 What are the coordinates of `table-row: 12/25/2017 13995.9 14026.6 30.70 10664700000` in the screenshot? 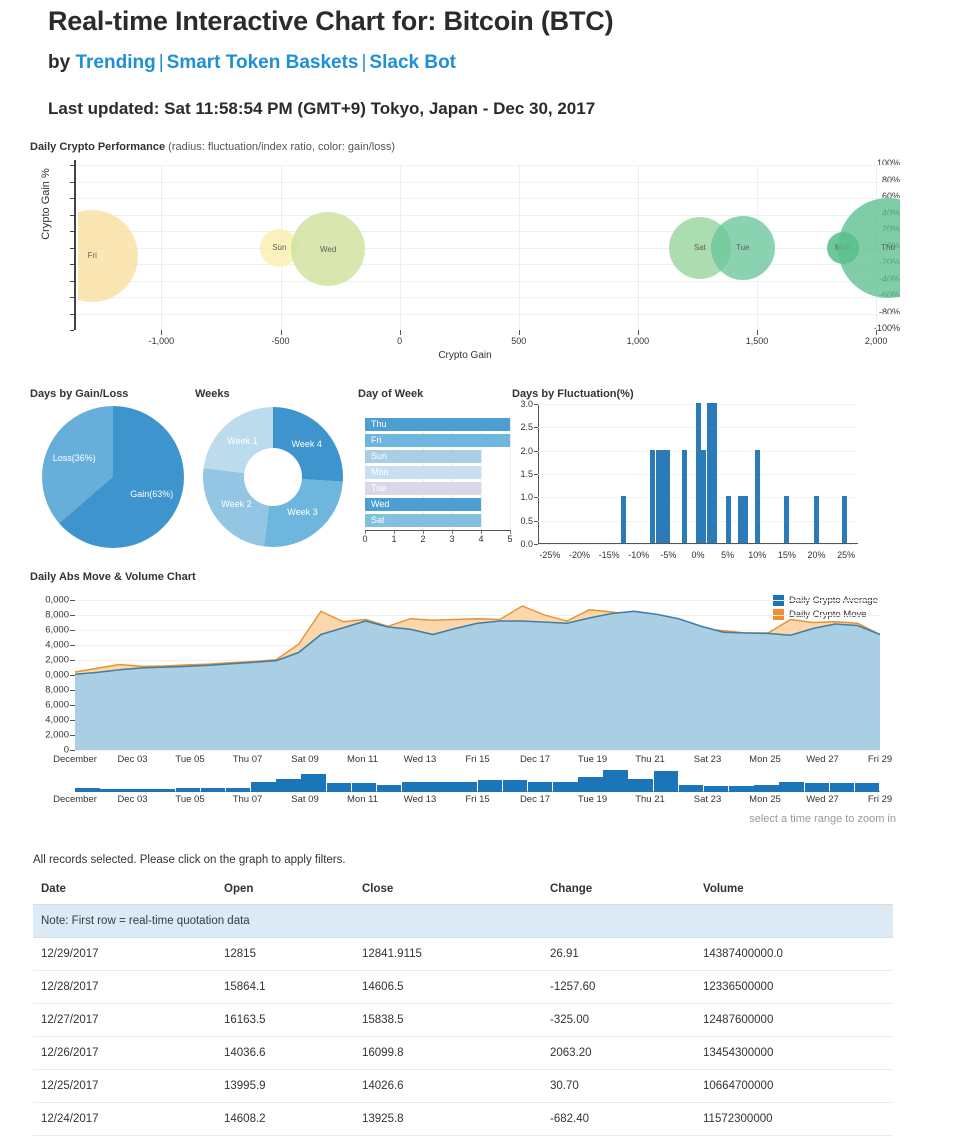 It's located at (463, 1086).